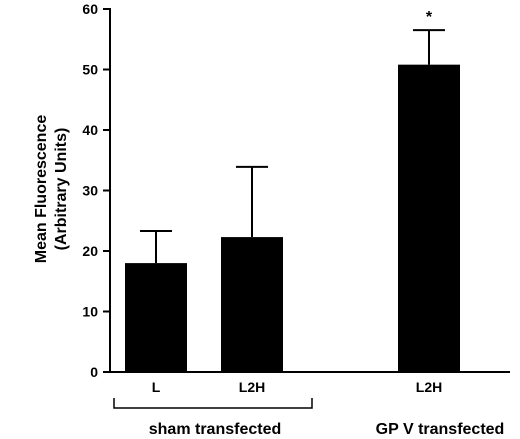 The height and width of the screenshot is (439, 520). Describe the element at coordinates (213, 403) in the screenshot. I see `group-bracket` at that location.